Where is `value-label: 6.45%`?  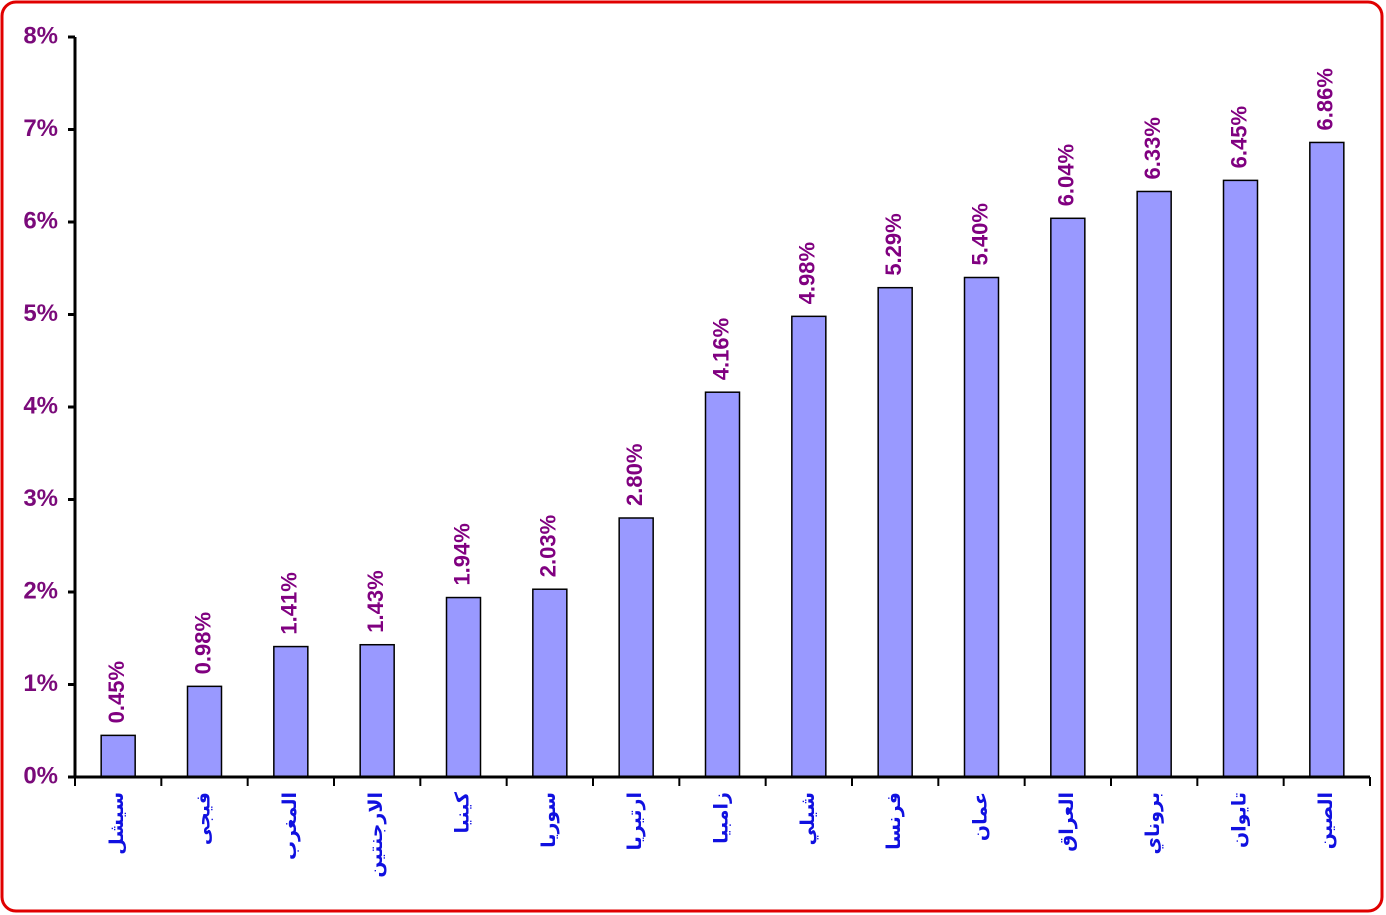
value-label: 6.45% is located at coordinates (1238, 137).